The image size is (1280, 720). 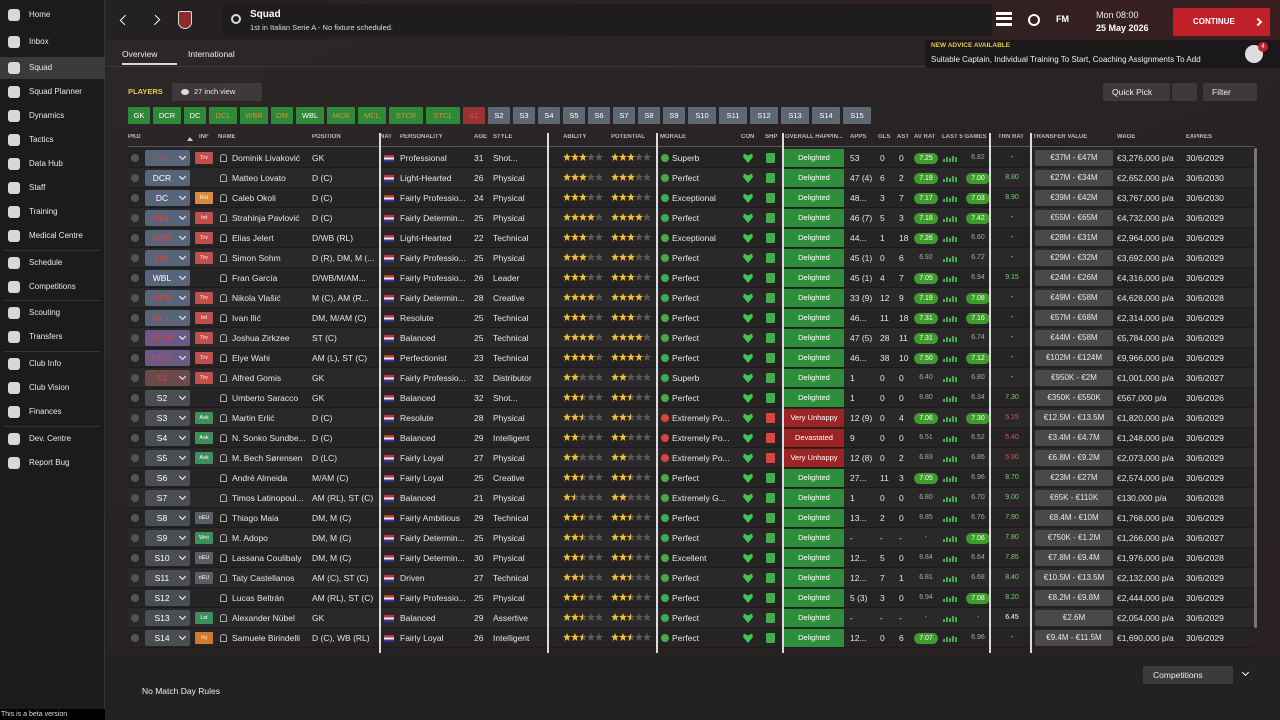 I want to click on pkd-chip: S6, so click(x=167, y=478).